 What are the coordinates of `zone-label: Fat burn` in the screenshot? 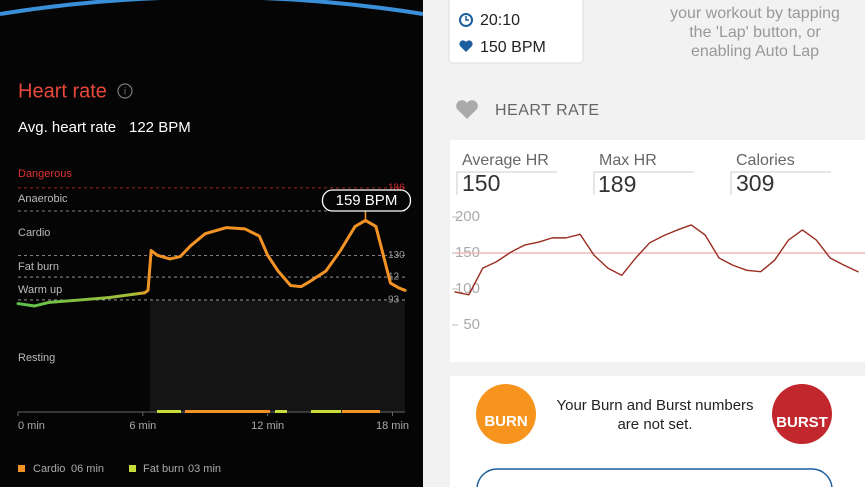 It's located at (38, 267).